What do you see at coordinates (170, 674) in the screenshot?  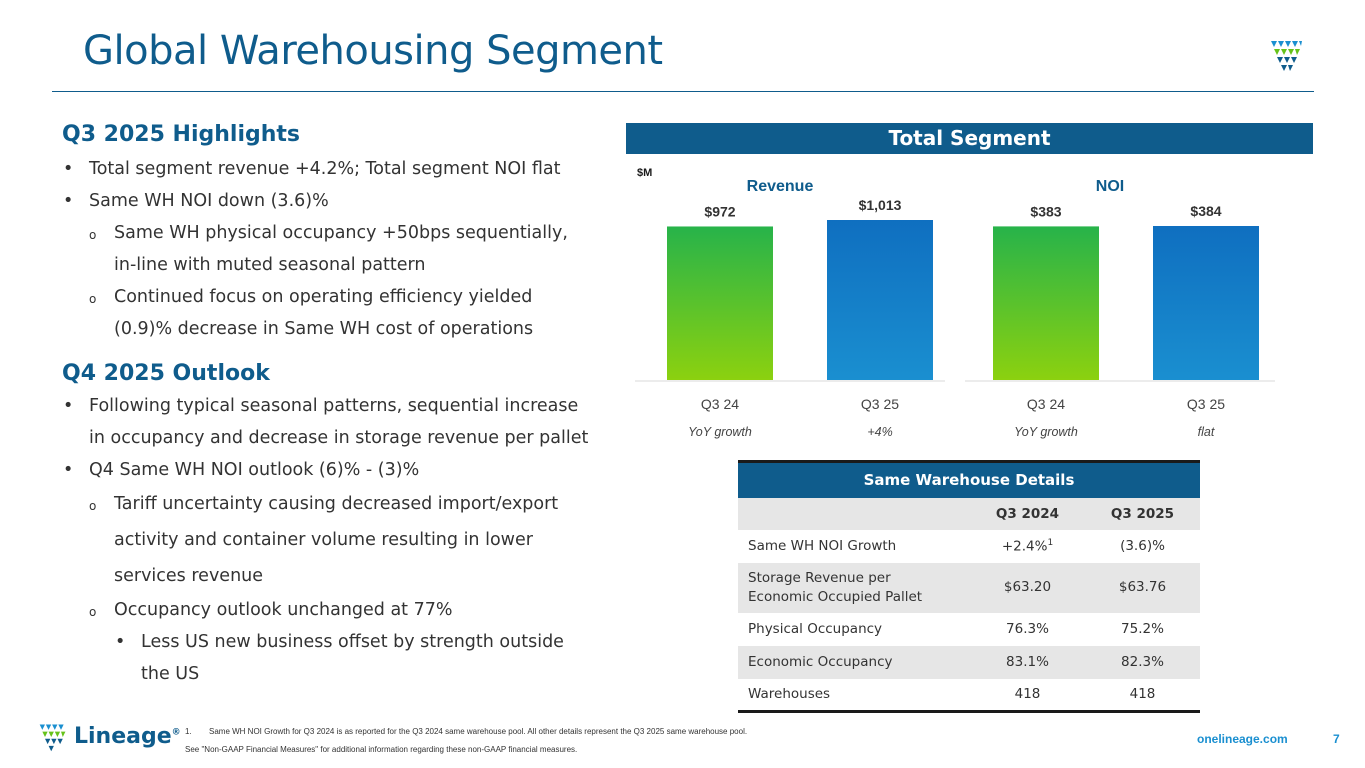 I see `bullet-line: the US` at bounding box center [170, 674].